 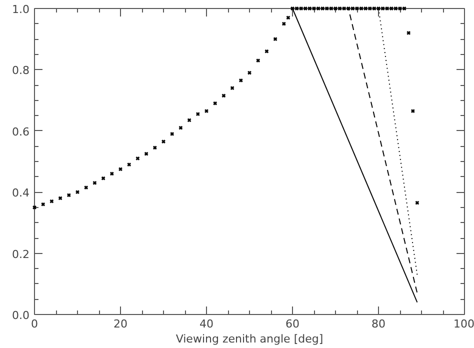 What do you see at coordinates (21, 254) in the screenshot?
I see `y-tick-label: 0.2` at bounding box center [21, 254].